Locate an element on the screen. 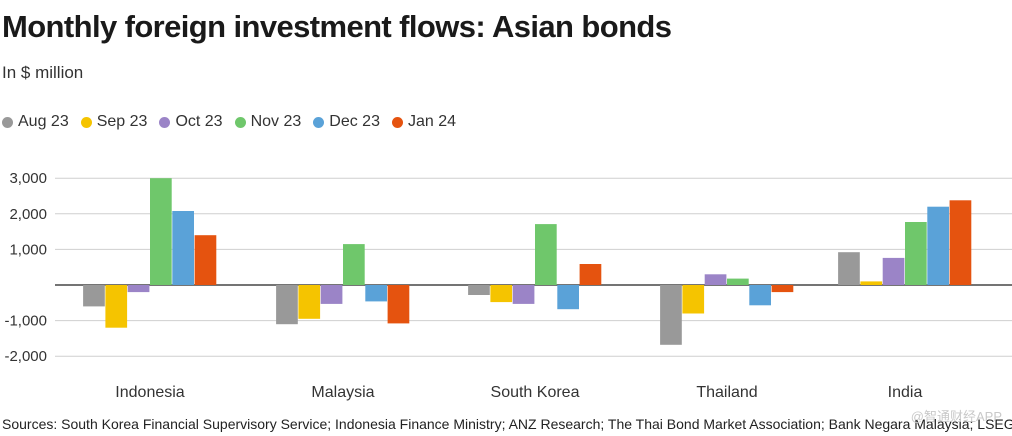 The width and height of the screenshot is (1012, 436). legend-item: Aug 23 is located at coordinates (35, 122).